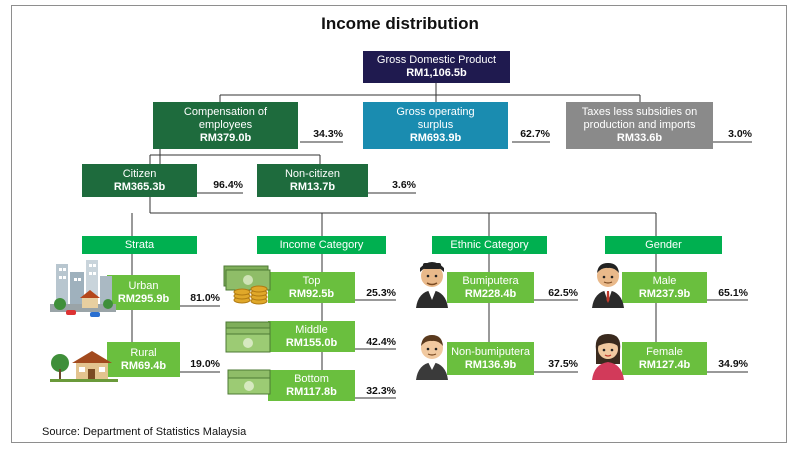  I want to click on urban-percent: 81.0%, so click(205, 298).